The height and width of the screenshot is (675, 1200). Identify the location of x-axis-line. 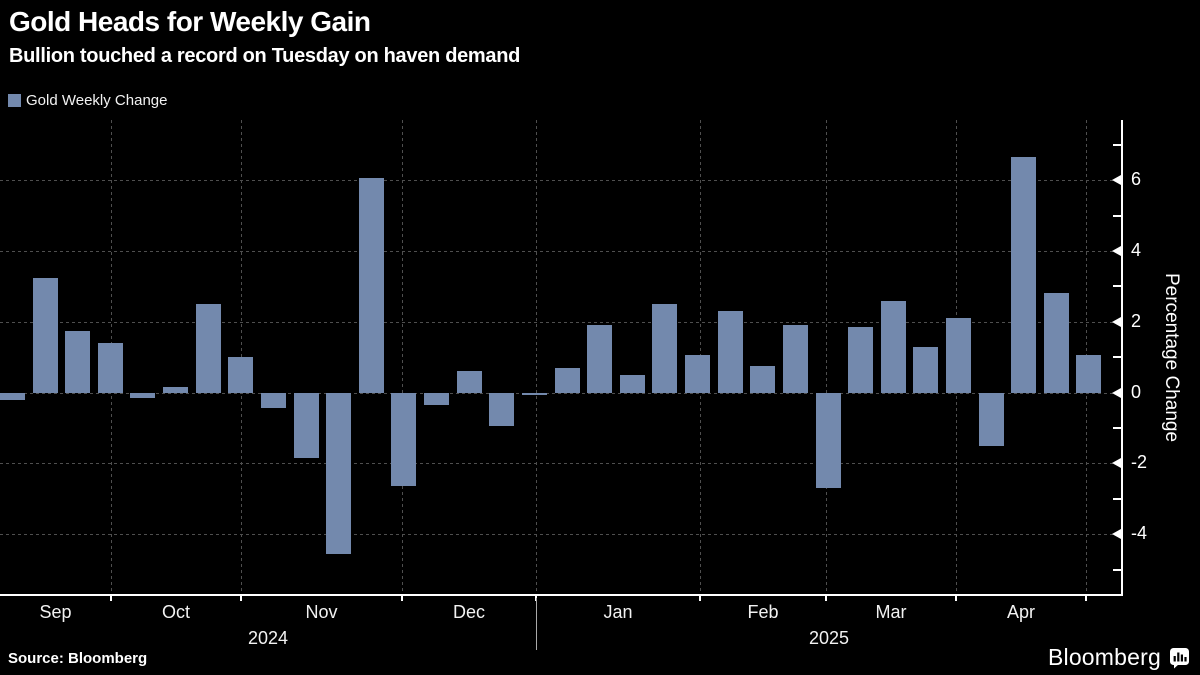
(561, 595).